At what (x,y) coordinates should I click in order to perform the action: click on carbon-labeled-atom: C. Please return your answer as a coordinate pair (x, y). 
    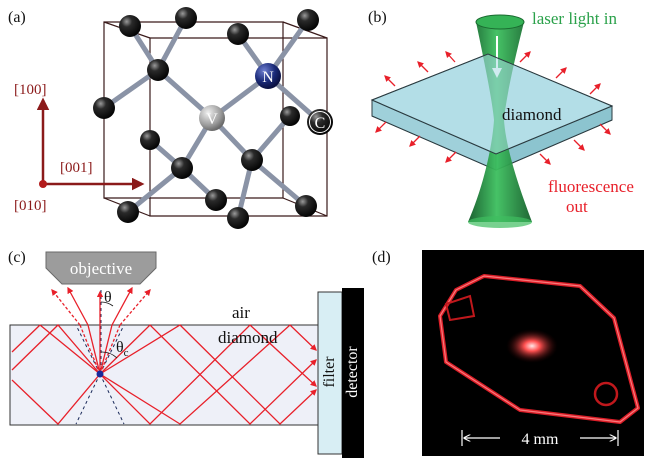
    Looking at the image, I should click on (320, 122).